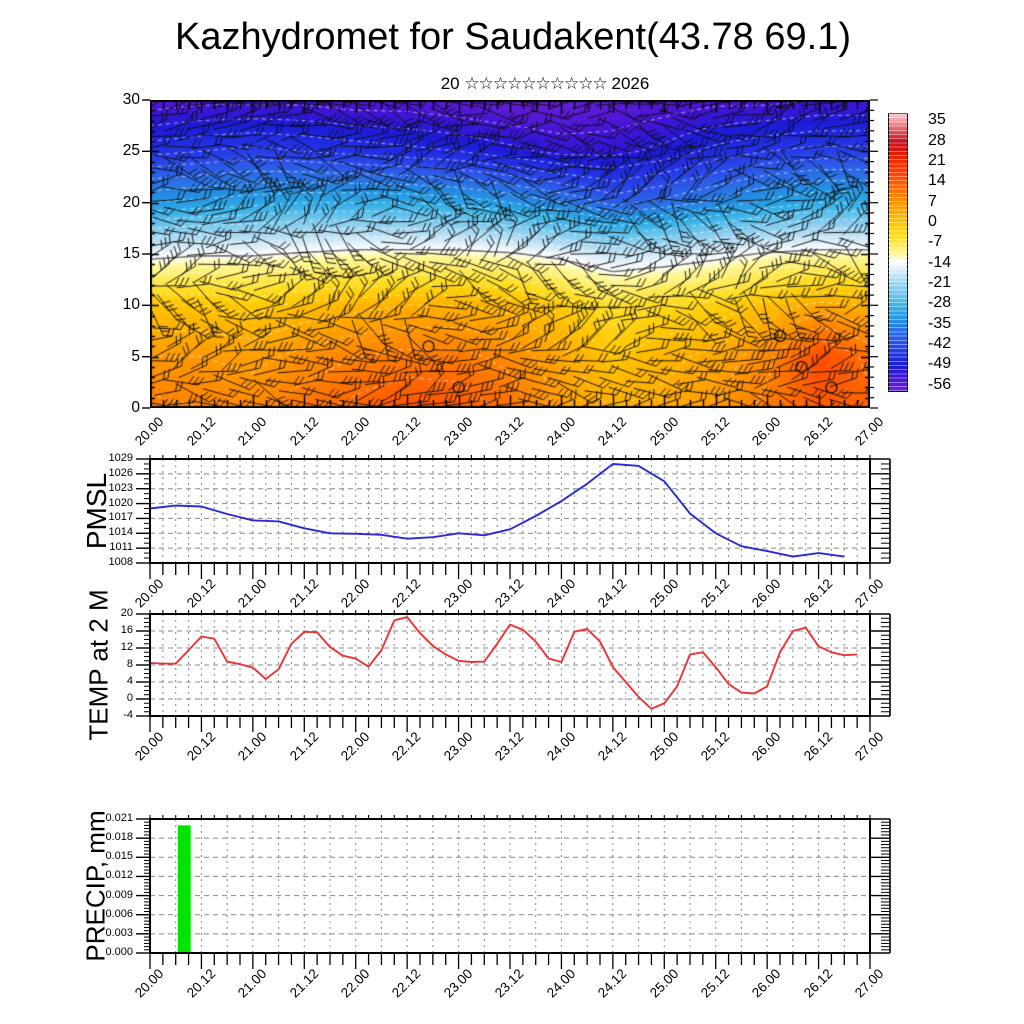 The width and height of the screenshot is (1024, 1024). I want to click on subtitle-month-glyphs: ☆☆☆☆☆☆☆☆☆☆, so click(535, 83).